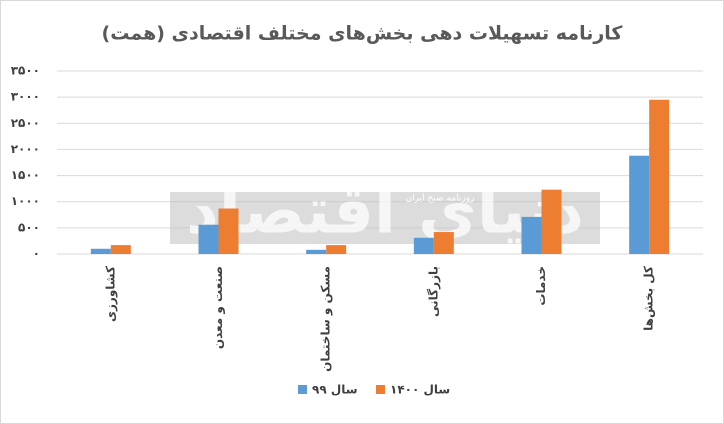 Image resolution: width=724 pixels, height=424 pixels. I want to click on y-tick-label: ۳۵۰۰, so click(25, 71).